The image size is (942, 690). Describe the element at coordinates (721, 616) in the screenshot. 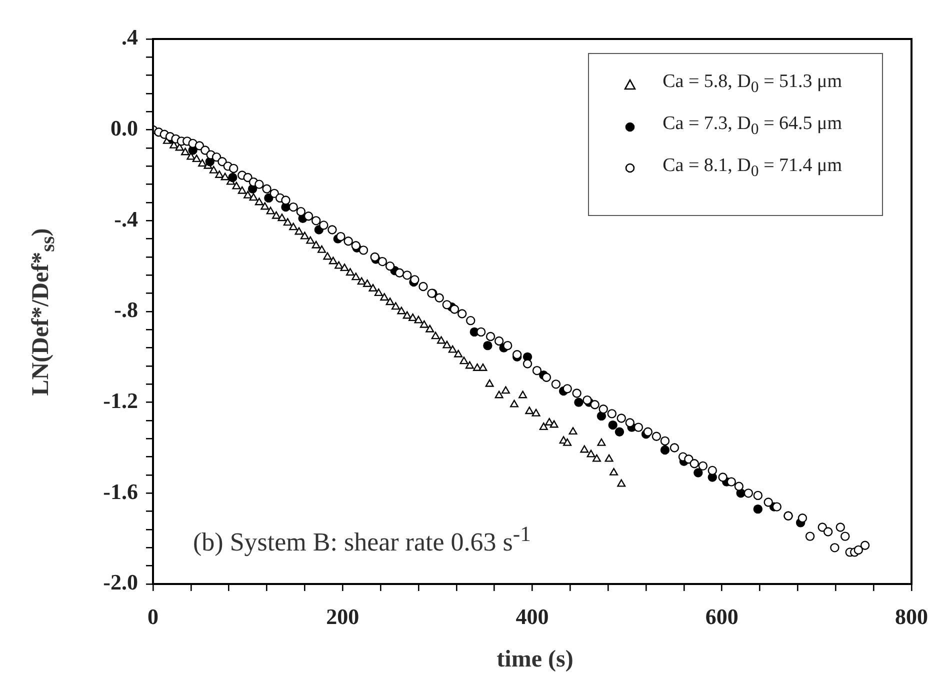

I see `x-tick-label: 600` at that location.